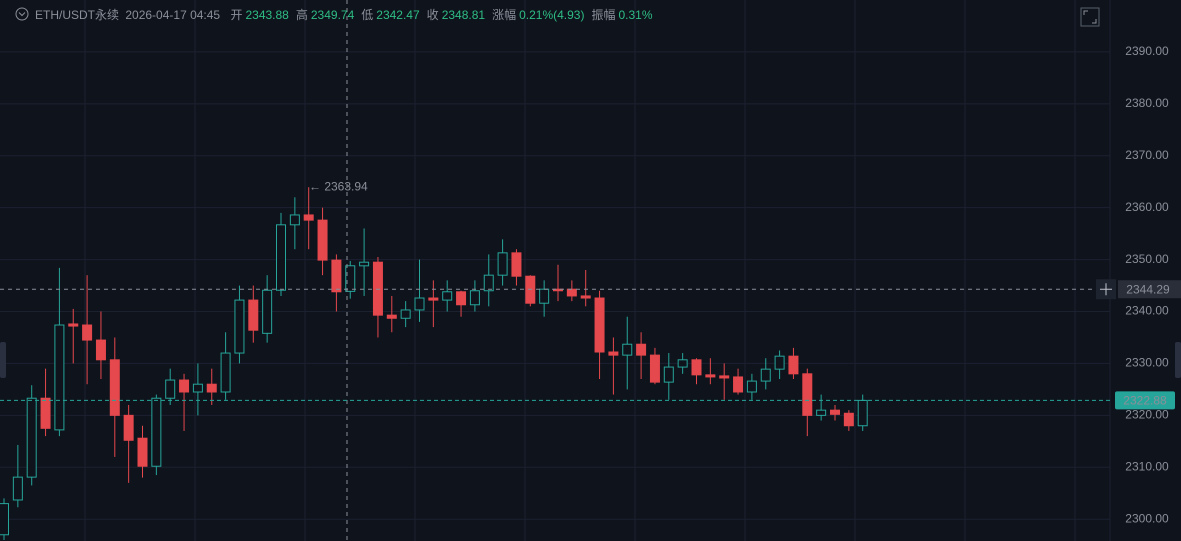 This screenshot has width=1181, height=541. Describe the element at coordinates (1147, 259) in the screenshot. I see `y-tick-label: 2350.00` at that location.